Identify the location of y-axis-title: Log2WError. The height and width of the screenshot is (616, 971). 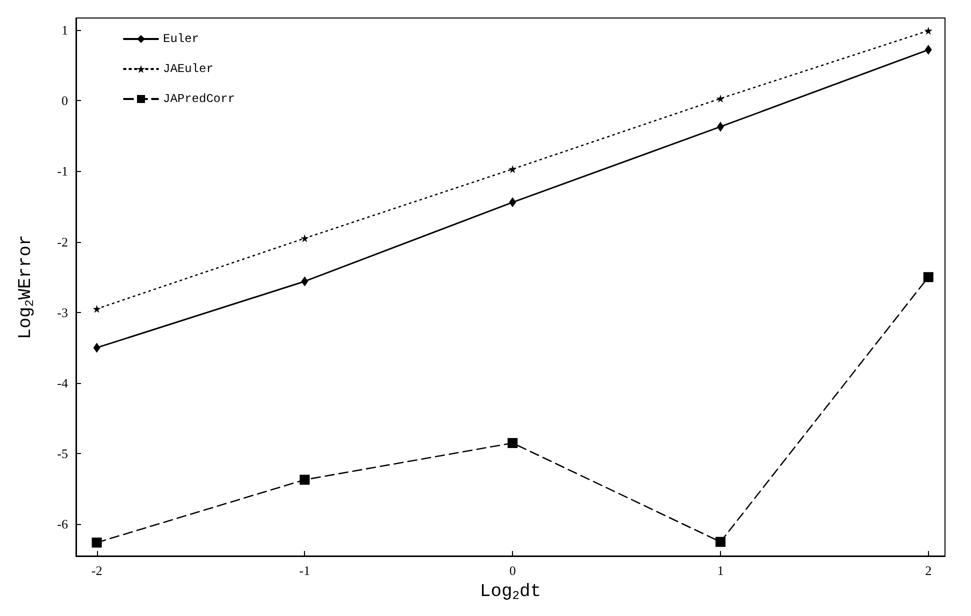
(26, 287).